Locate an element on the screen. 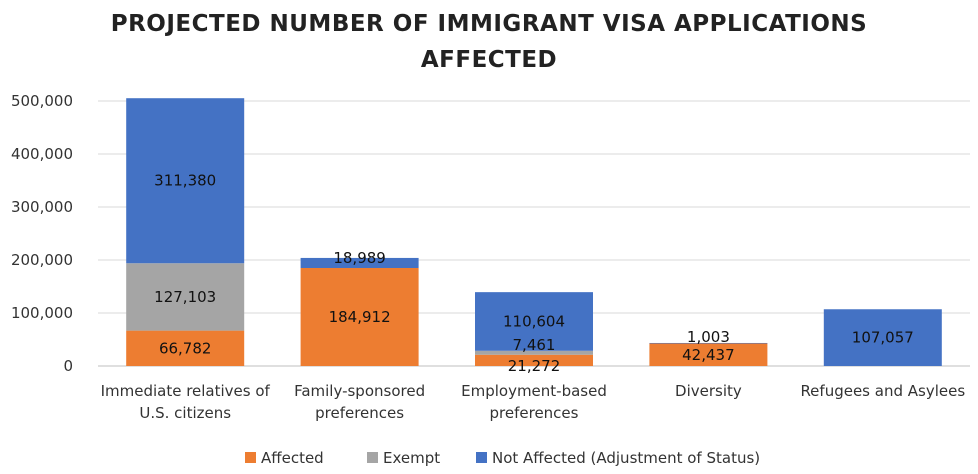  category-label: Refugees and Asylees is located at coordinates (882, 391).